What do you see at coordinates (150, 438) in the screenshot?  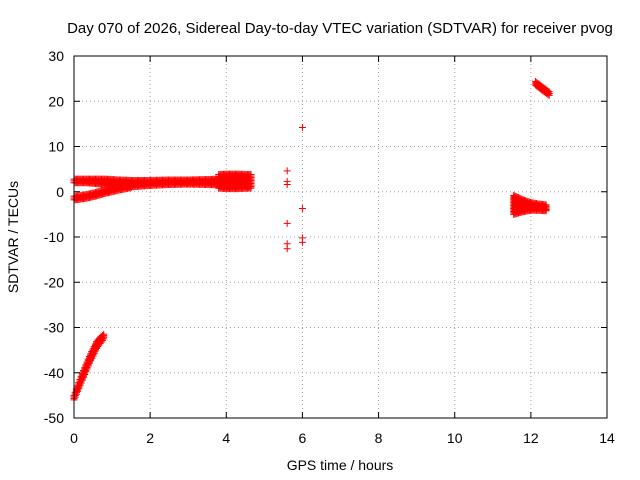 I see `x-tick-label: 2` at bounding box center [150, 438].